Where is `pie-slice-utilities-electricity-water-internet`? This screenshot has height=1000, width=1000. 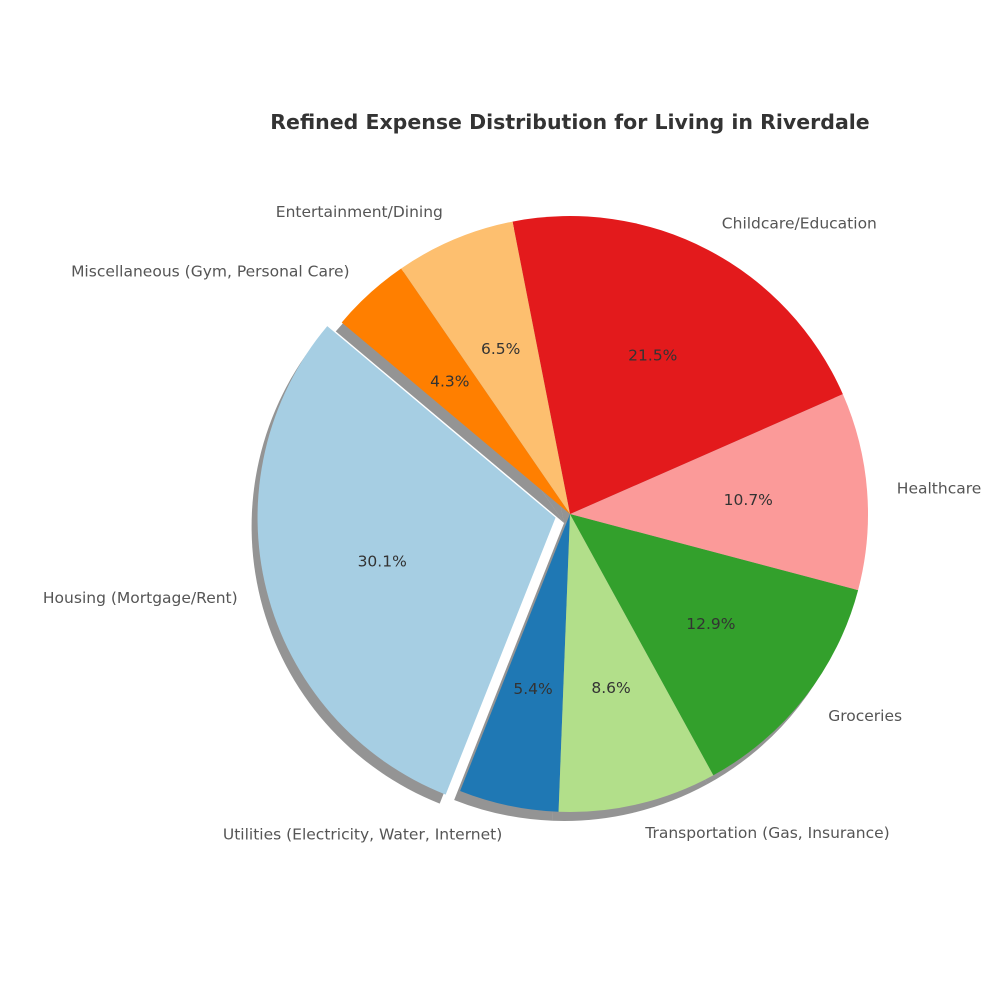 pie-slice-utilities-electricity-water-internet is located at coordinates (515, 663).